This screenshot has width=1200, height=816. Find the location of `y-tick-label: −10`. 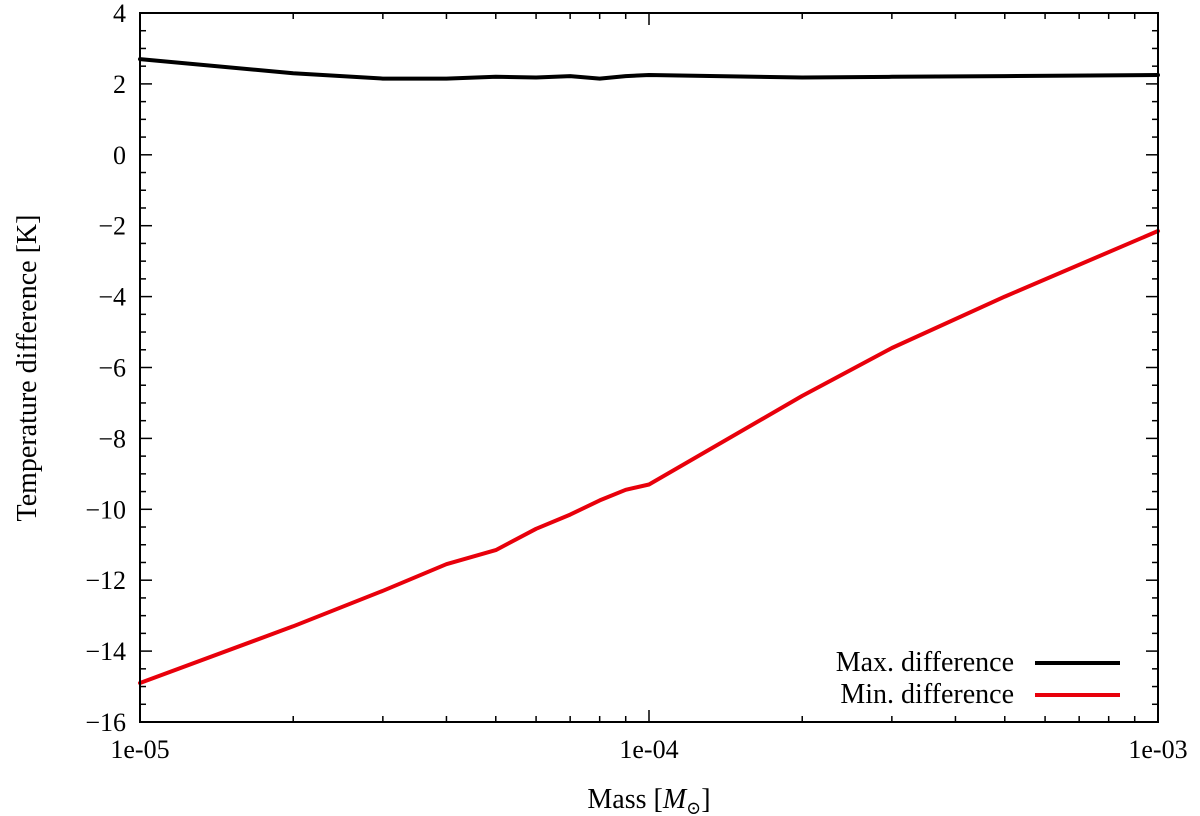

y-tick-label: −10 is located at coordinates (105, 509).